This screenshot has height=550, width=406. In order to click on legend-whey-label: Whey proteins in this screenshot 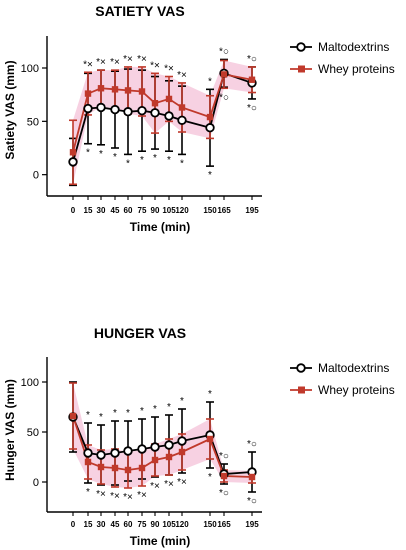, I will do `click(356, 69)`.